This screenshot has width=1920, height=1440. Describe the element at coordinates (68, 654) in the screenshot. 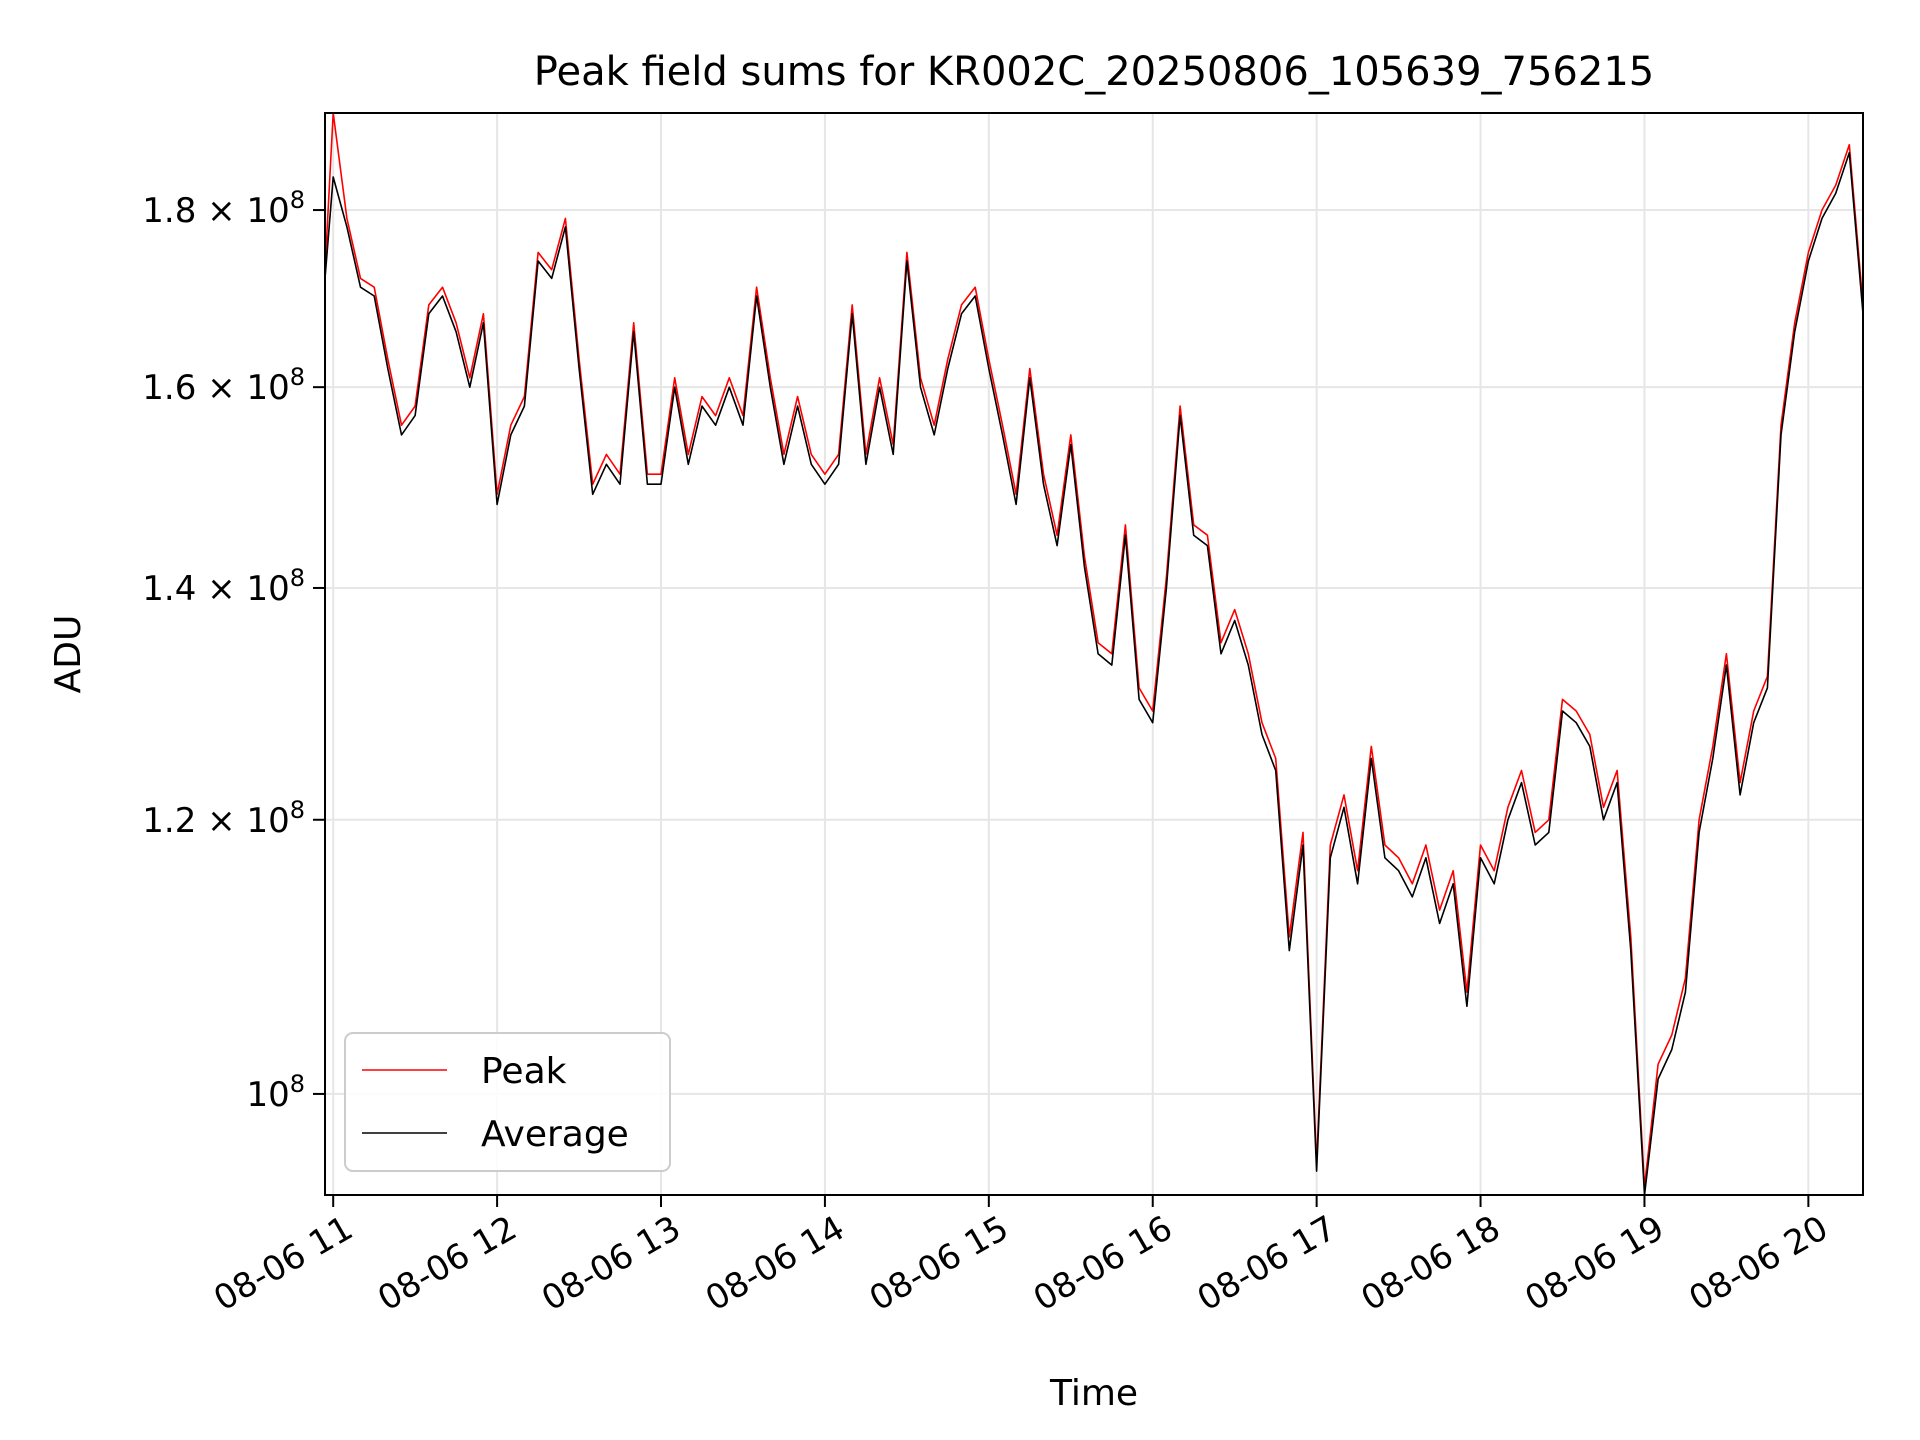

I see `y-axis-label: ADU` at that location.